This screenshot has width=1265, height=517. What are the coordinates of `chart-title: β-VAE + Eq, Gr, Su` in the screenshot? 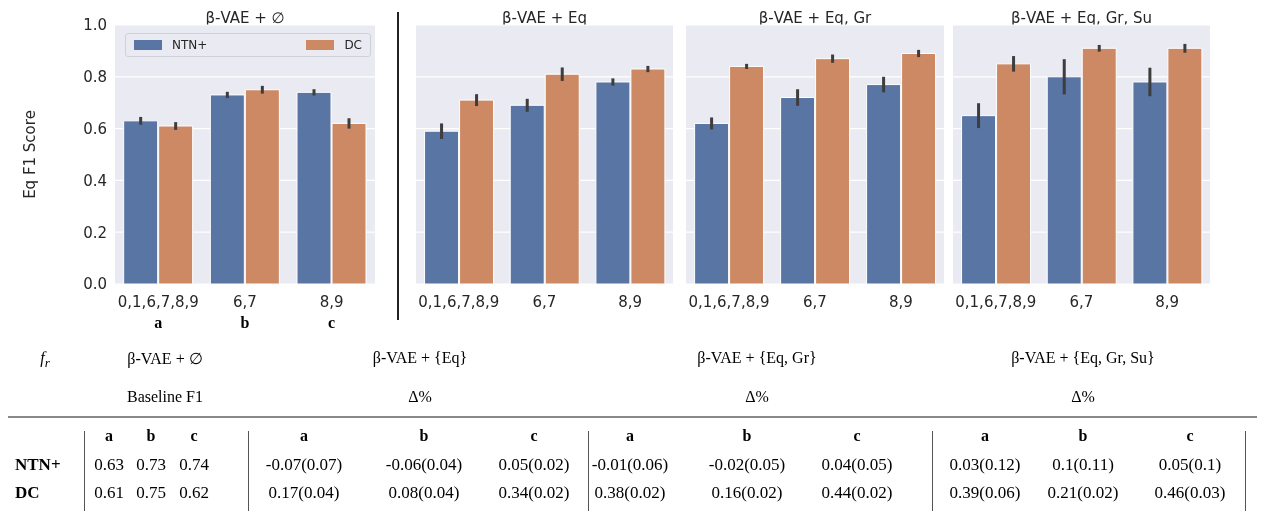 It's located at (1081, 18).